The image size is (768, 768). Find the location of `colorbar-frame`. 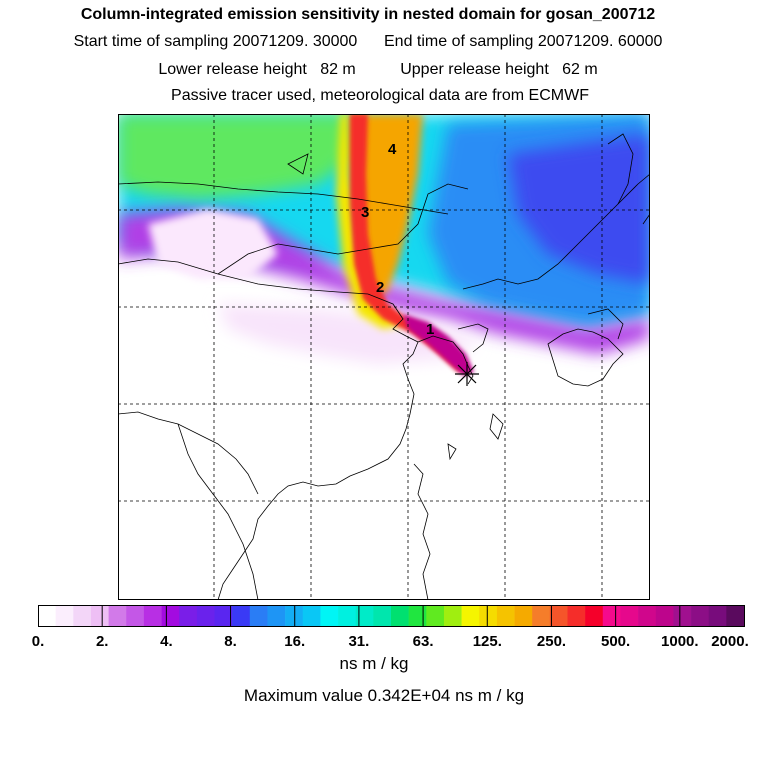

colorbar-frame is located at coordinates (391, 616).